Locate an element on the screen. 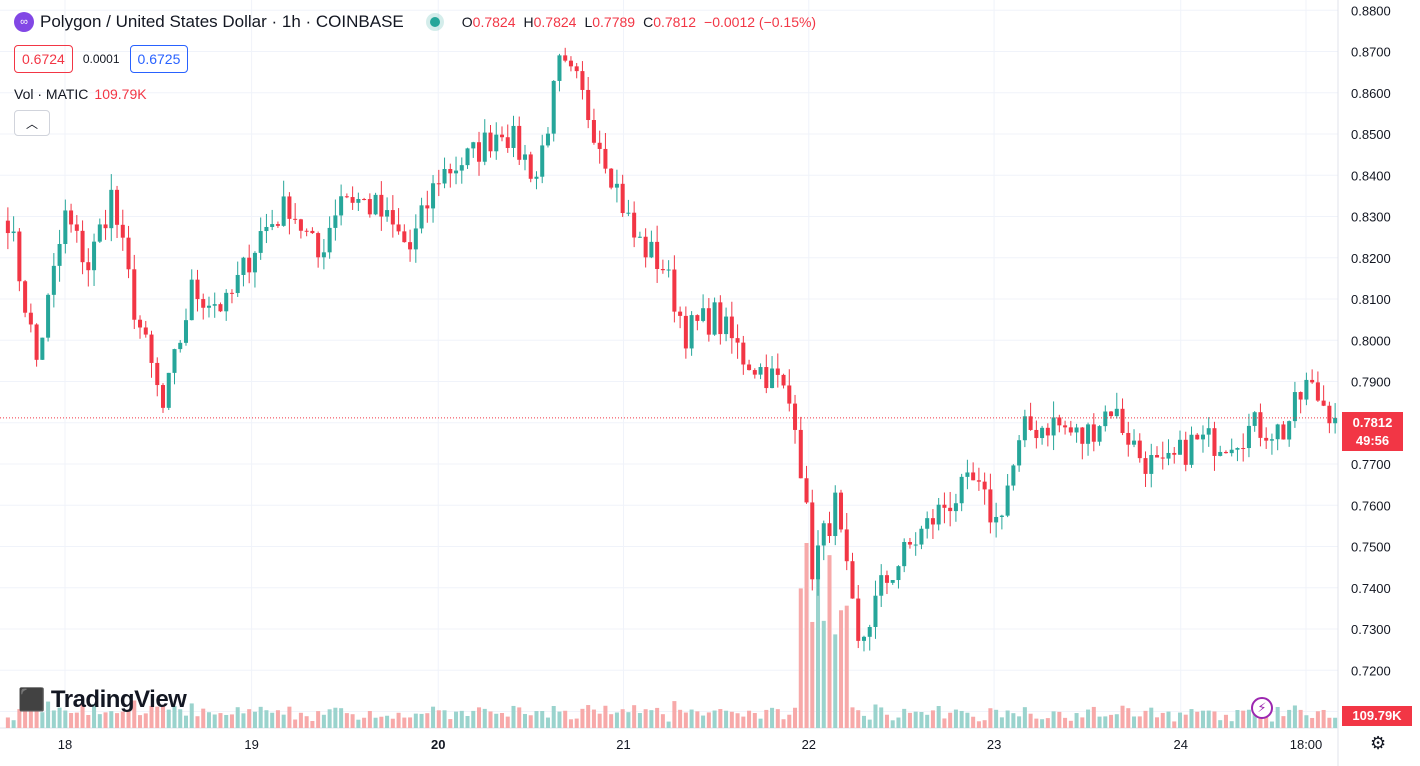 The width and height of the screenshot is (1420, 766). collapse-legend-button: ︿ is located at coordinates (32, 123).